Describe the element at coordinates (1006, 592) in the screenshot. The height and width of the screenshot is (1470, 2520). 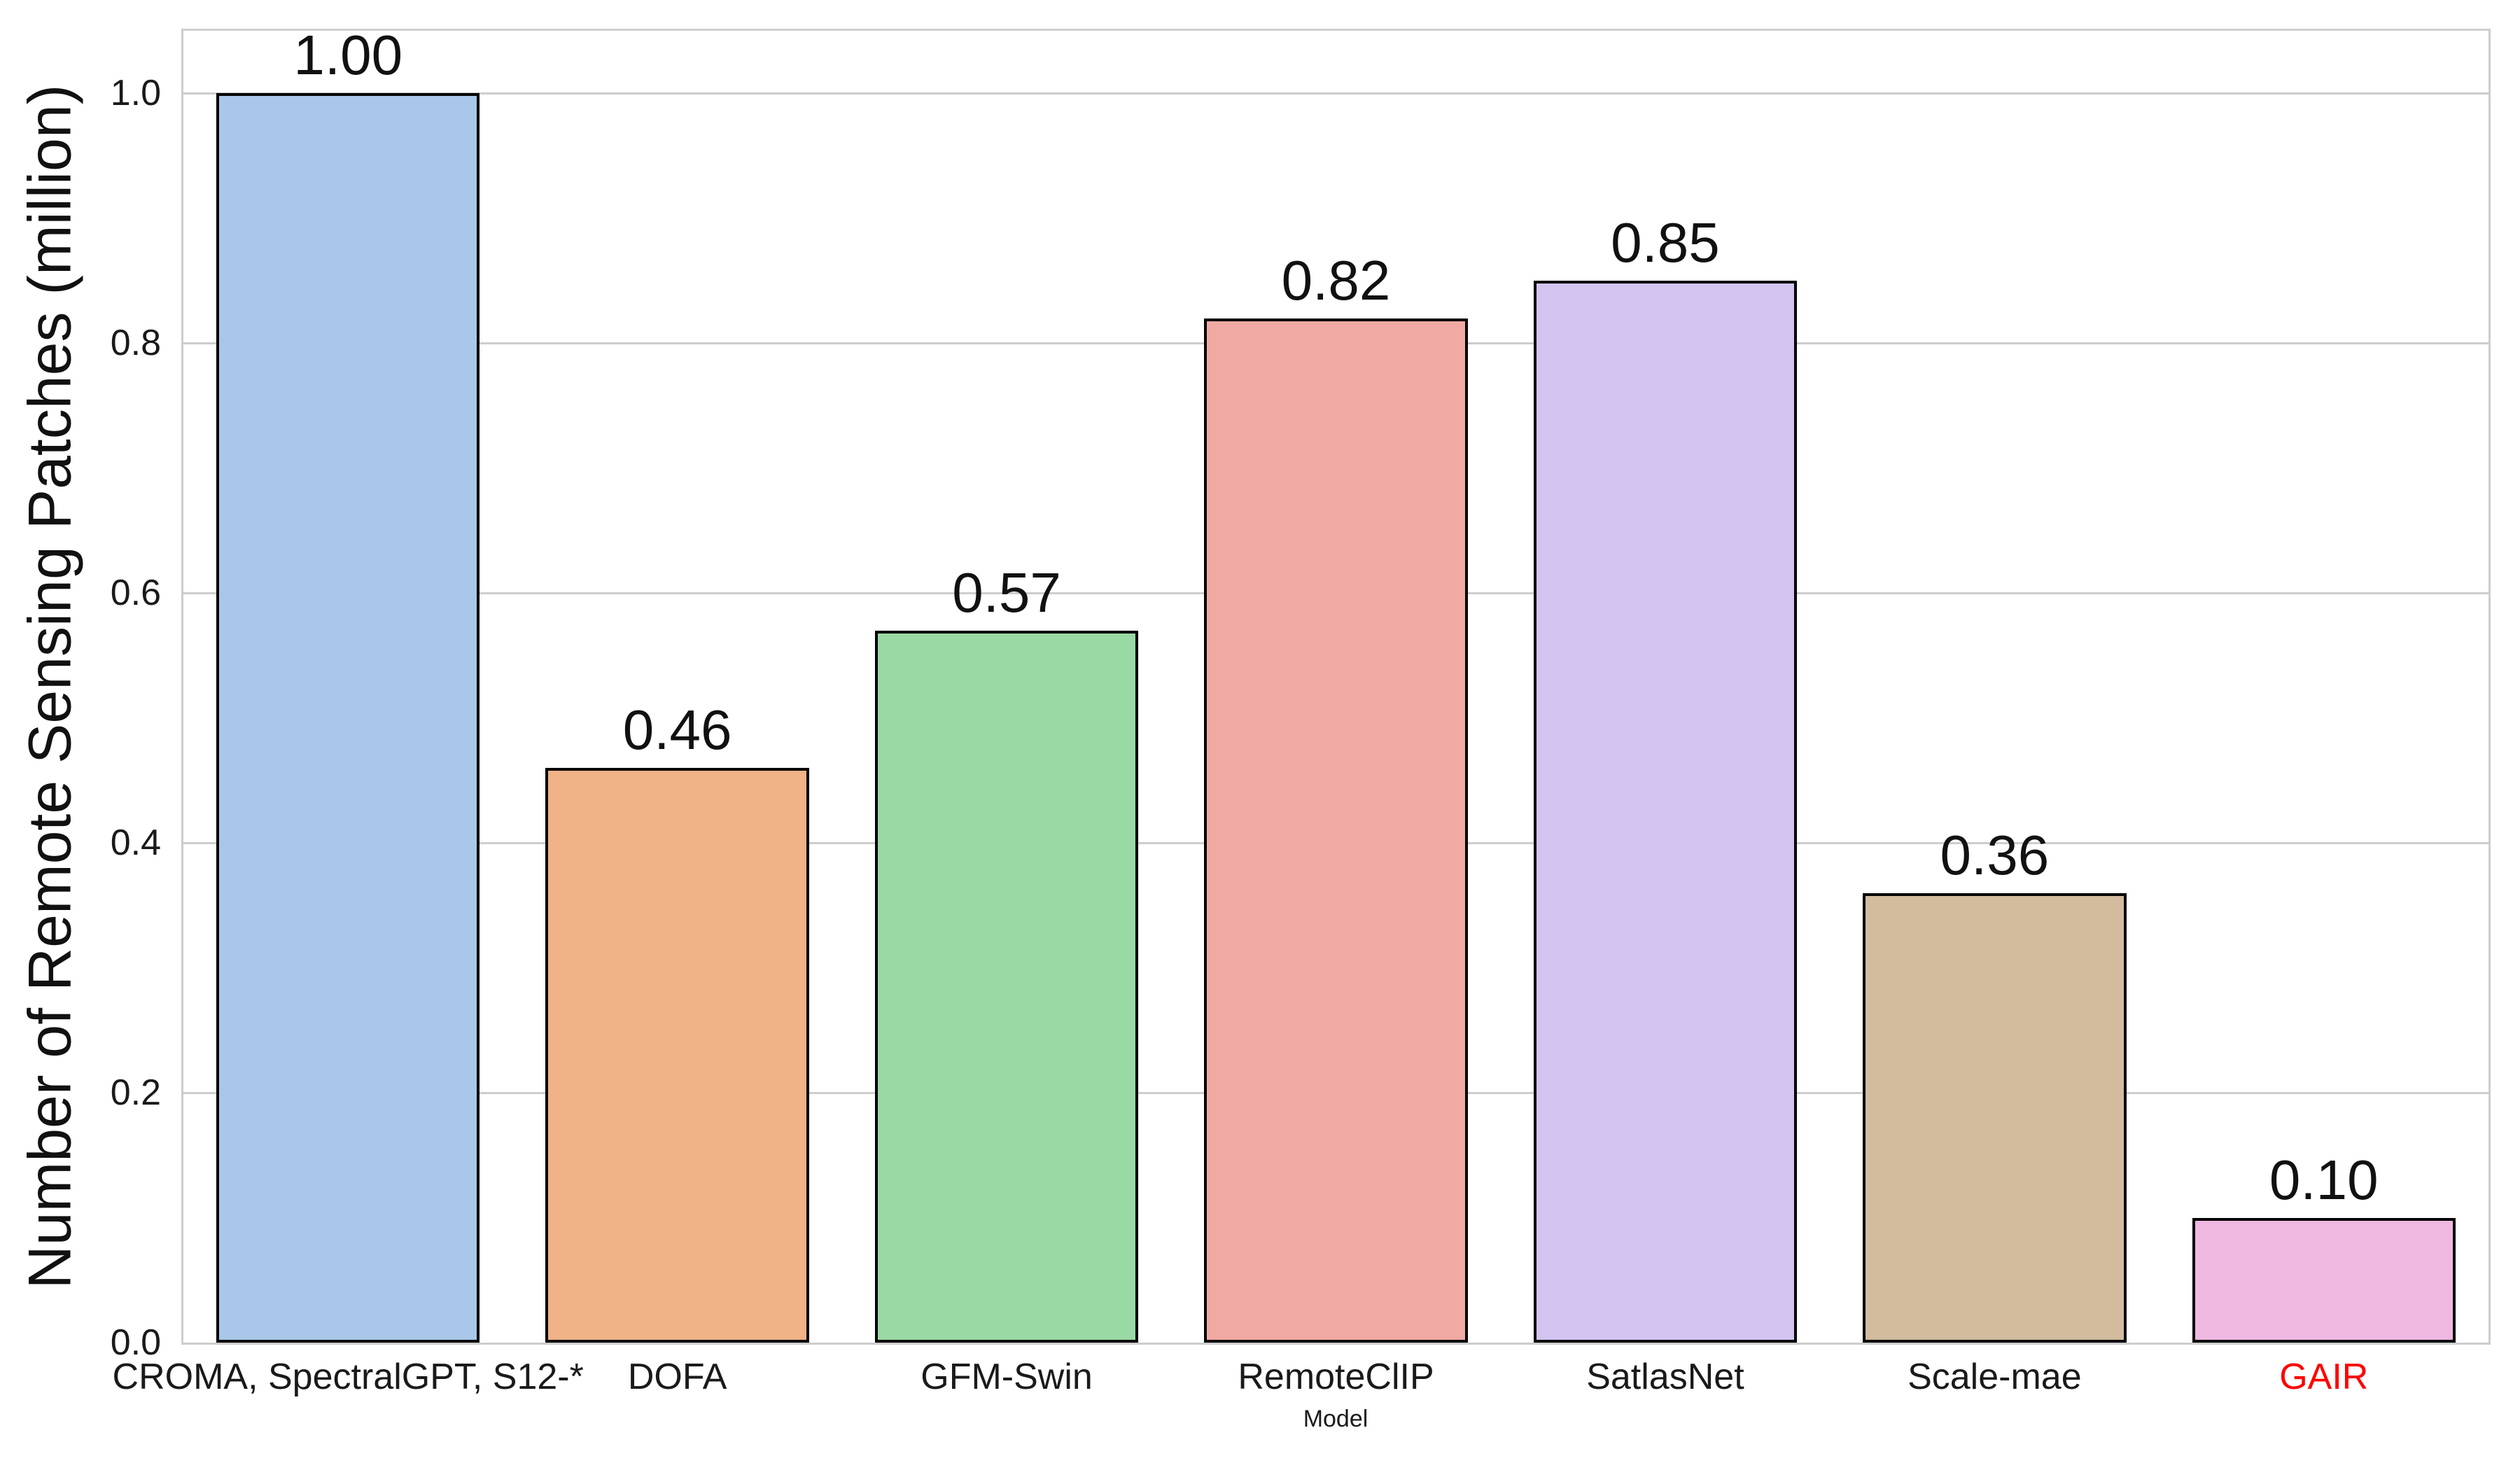
I see `bar-value-label: 0.57` at that location.